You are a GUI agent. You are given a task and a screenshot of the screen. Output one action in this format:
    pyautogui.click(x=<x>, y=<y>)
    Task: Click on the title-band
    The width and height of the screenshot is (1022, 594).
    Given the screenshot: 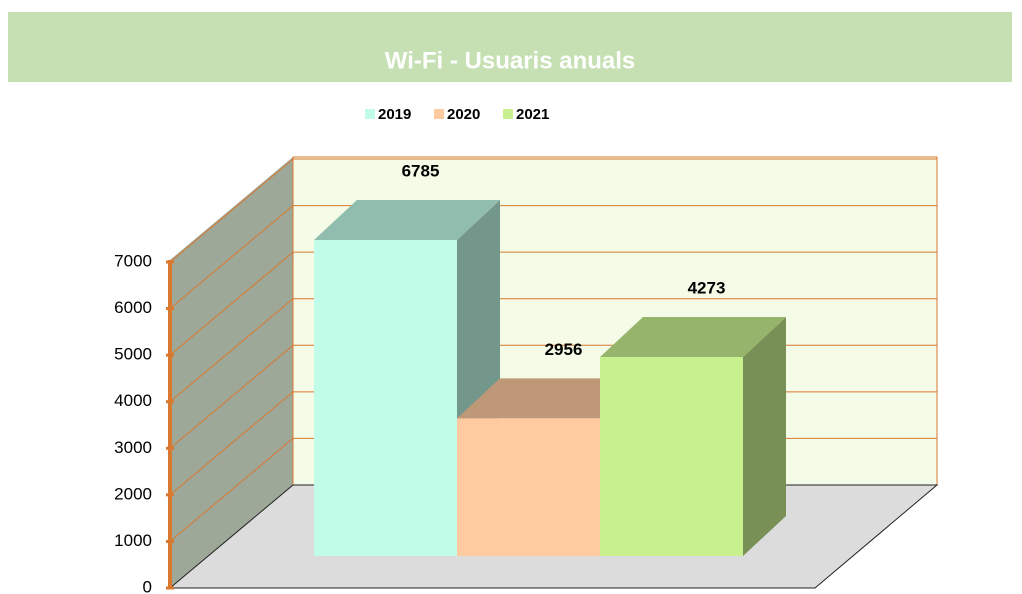 What is the action you would take?
    pyautogui.click(x=510, y=47)
    